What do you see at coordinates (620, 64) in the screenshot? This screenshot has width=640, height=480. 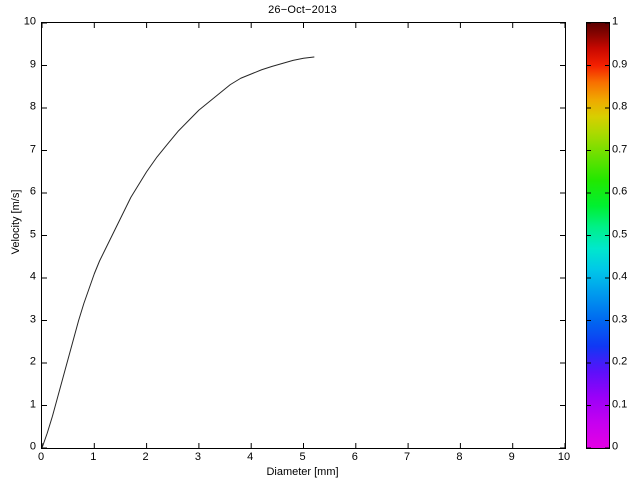 I see `colorbar-tick-label: 0.9` at bounding box center [620, 64].